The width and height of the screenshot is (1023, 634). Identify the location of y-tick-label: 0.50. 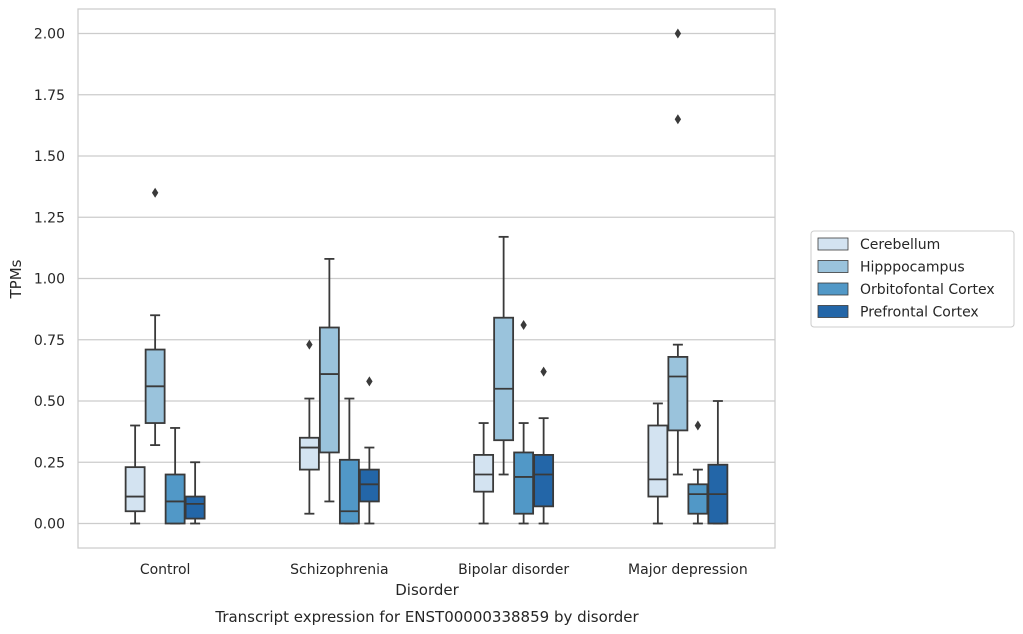
(49, 402).